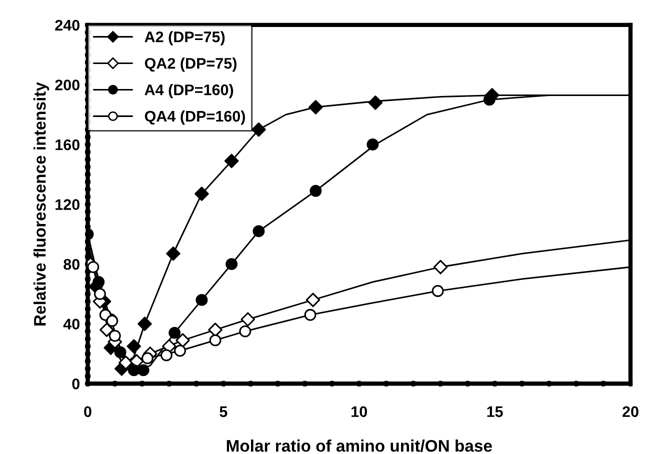 The height and width of the screenshot is (454, 650). Describe the element at coordinates (224, 412) in the screenshot. I see `x-tick-label: 5` at that location.